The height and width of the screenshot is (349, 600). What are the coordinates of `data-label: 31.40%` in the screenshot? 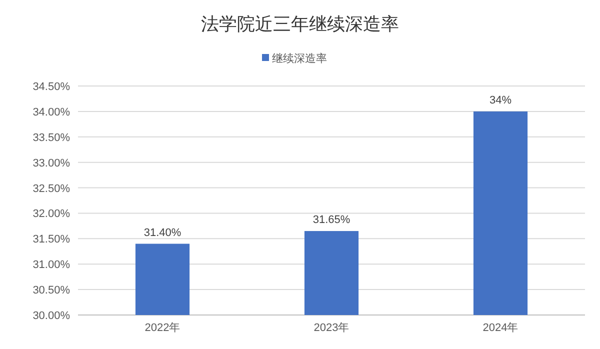 It's located at (163, 232).